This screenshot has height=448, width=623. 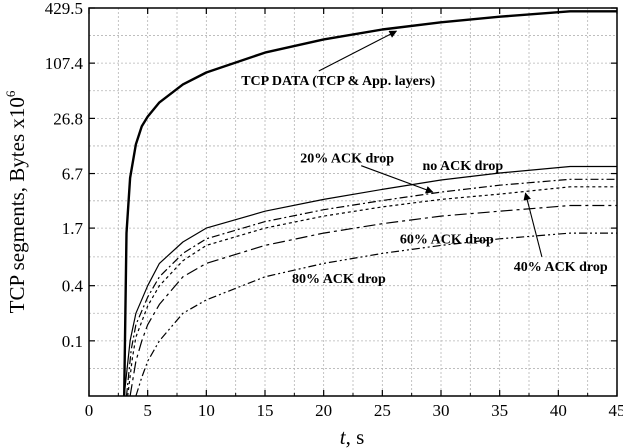 I want to click on y-tick-label: 6.7, so click(x=73, y=174).